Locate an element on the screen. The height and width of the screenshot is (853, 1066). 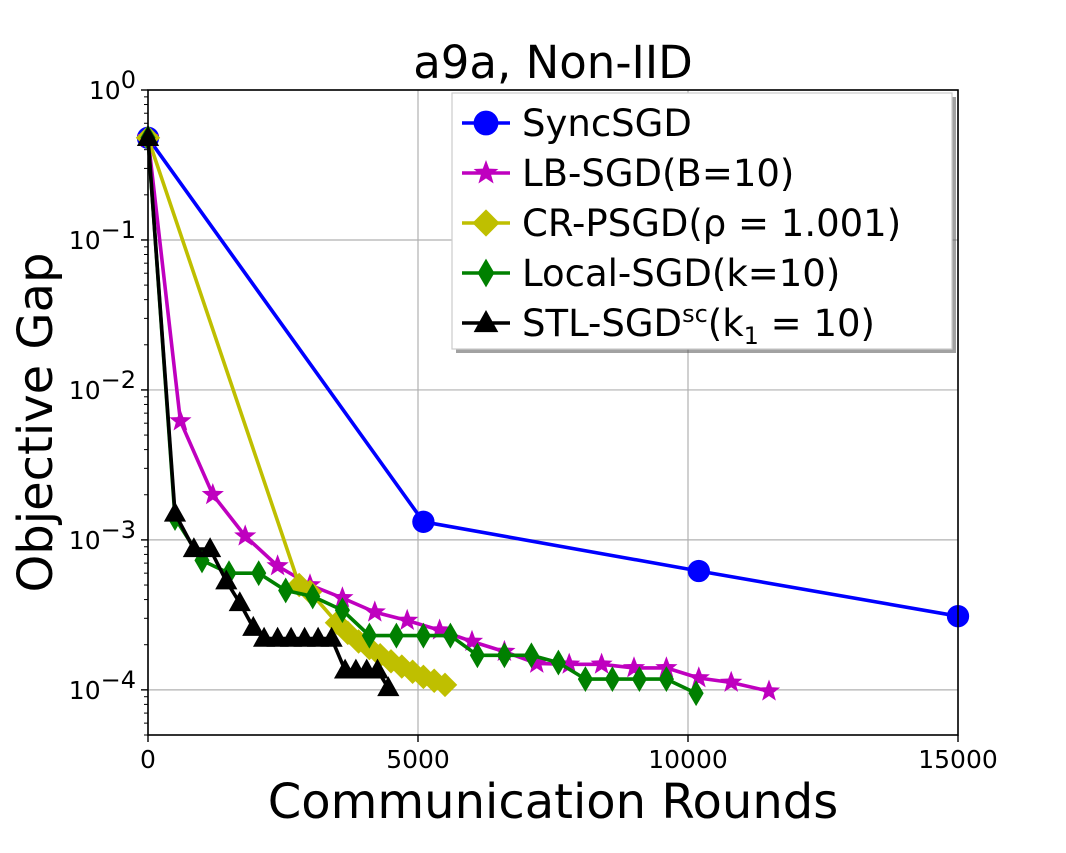
legend-label-main: LB-SGD(B=10) is located at coordinates (658, 173).